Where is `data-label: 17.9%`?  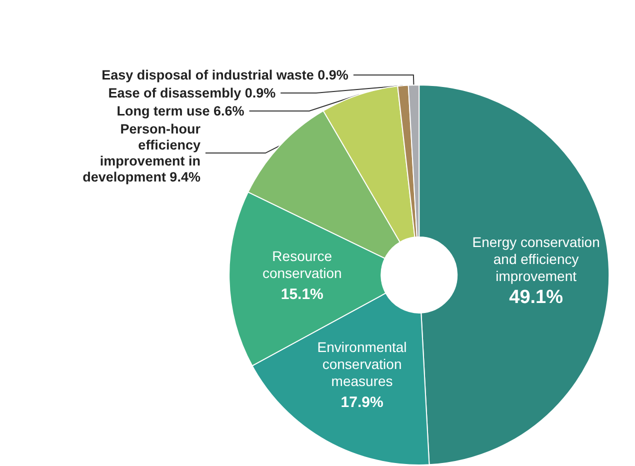
data-label: 17.9% is located at coordinates (362, 403).